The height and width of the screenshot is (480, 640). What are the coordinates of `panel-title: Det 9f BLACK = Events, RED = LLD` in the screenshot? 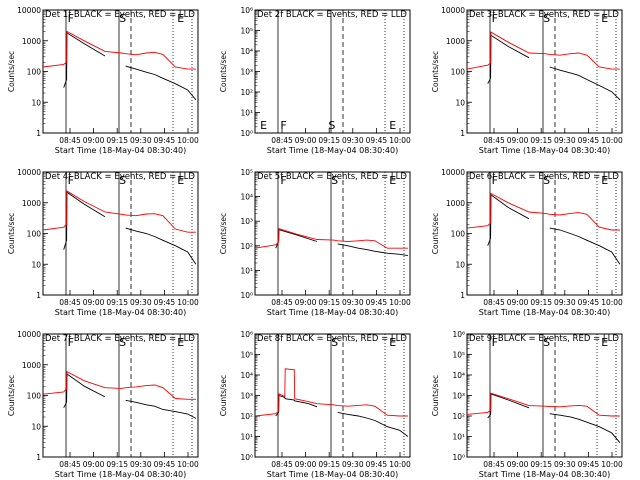 It's located at (544, 339).